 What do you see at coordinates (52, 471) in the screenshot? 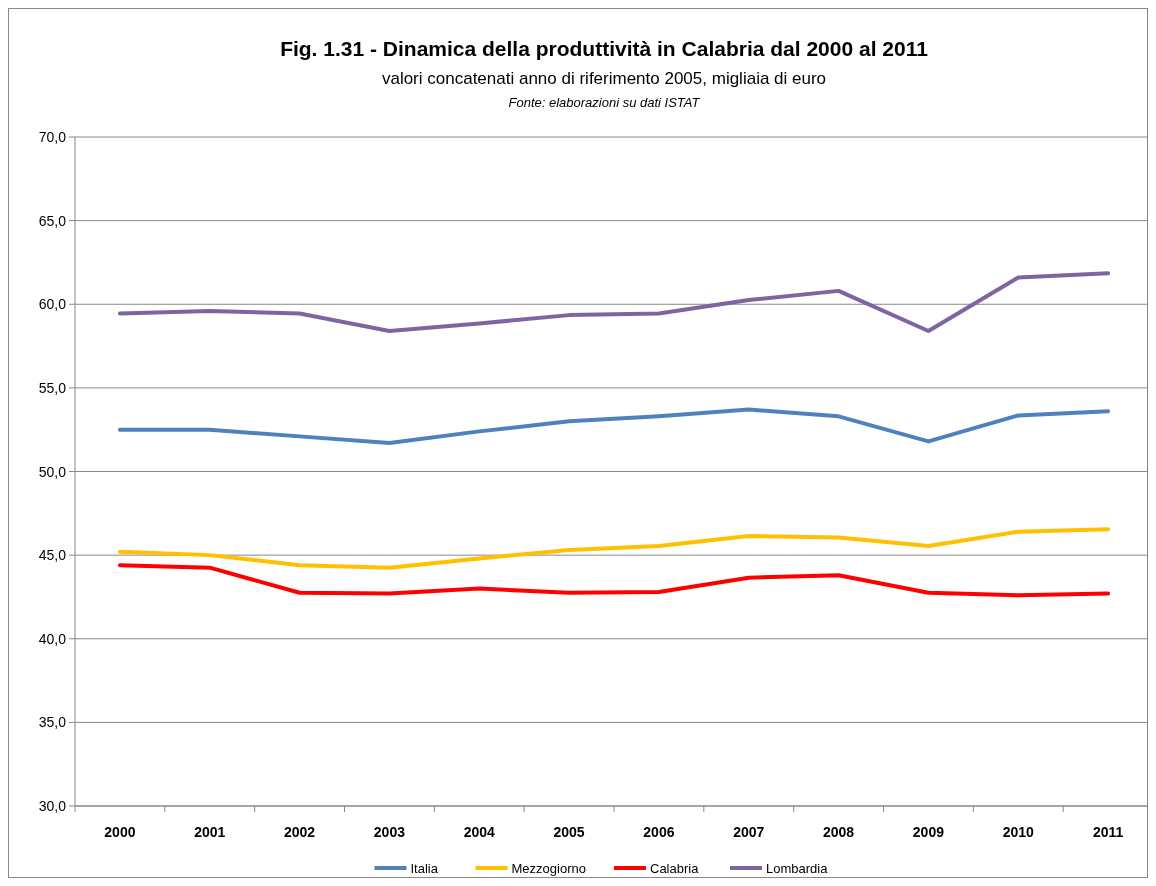
I see `y-tick-label: 50,0` at bounding box center [52, 471].